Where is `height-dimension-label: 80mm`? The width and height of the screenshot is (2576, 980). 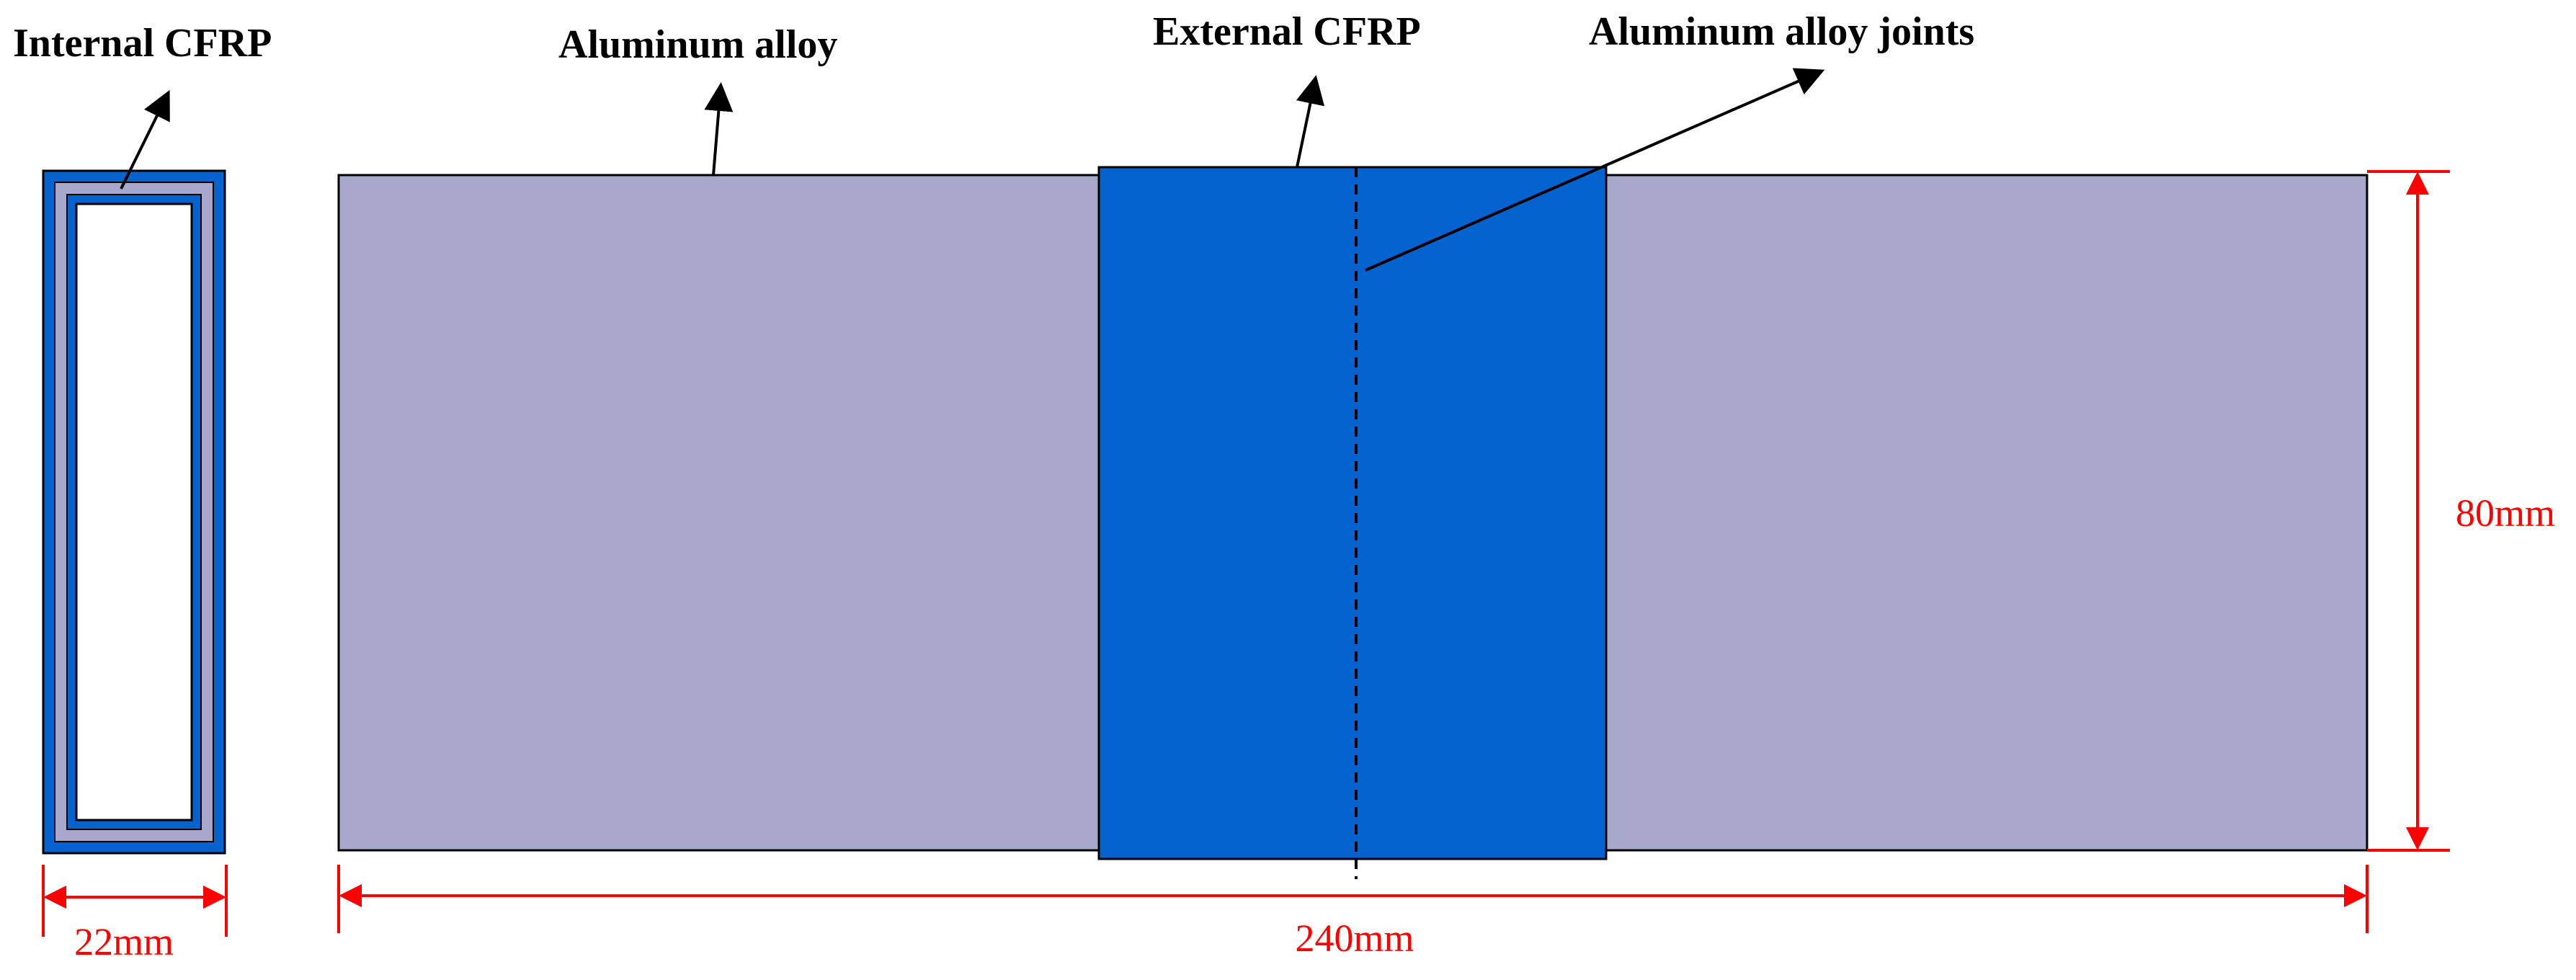
height-dimension-label: 80mm is located at coordinates (2505, 513).